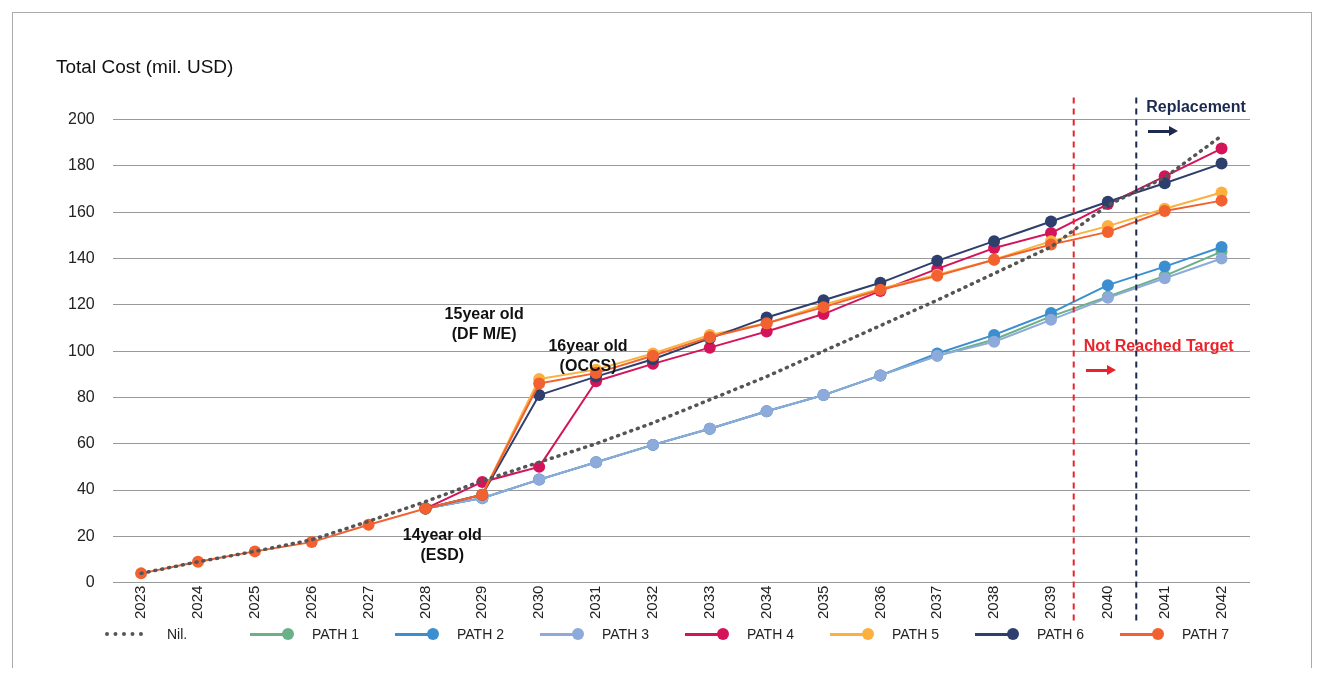 This screenshot has height=675, width=1335. I want to click on y-tick-label: 120, so click(81, 304).